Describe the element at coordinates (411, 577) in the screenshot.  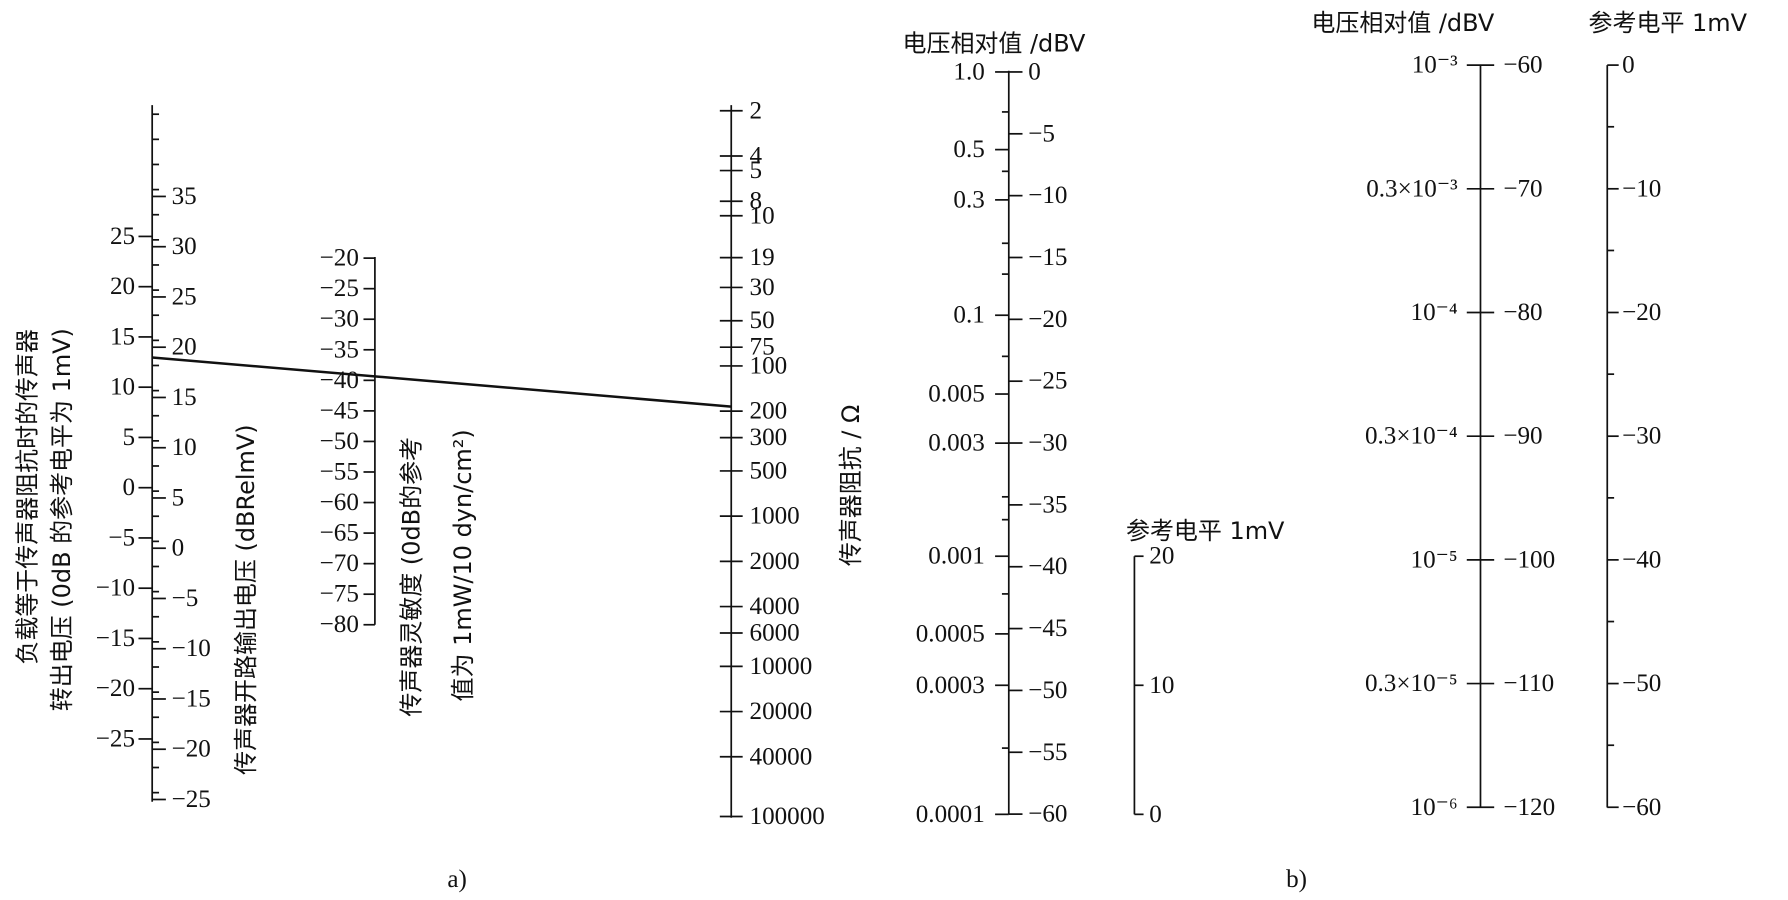
I see `axis-title: 传声器灵敏度 (0dB的参考` at that location.